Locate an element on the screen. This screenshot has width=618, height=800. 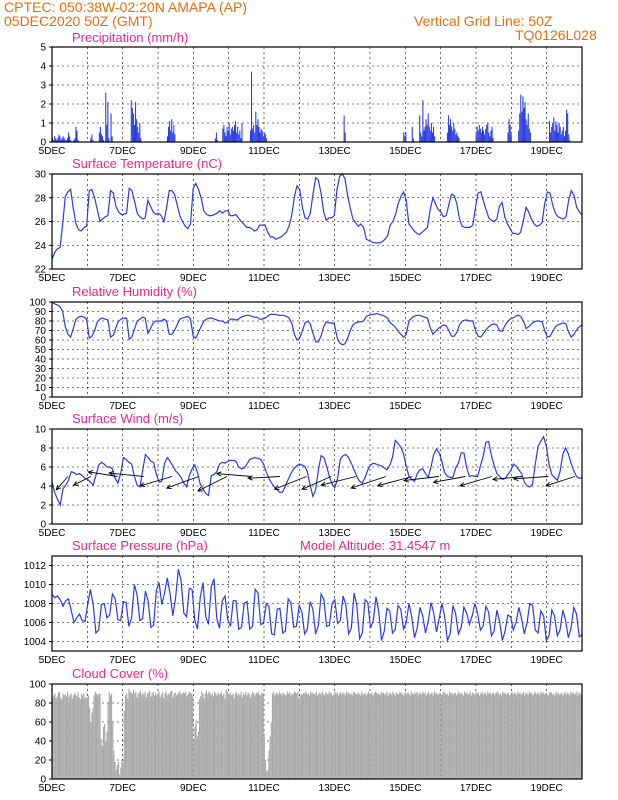
y-tick-label-precip: 3 is located at coordinates (43, 86).